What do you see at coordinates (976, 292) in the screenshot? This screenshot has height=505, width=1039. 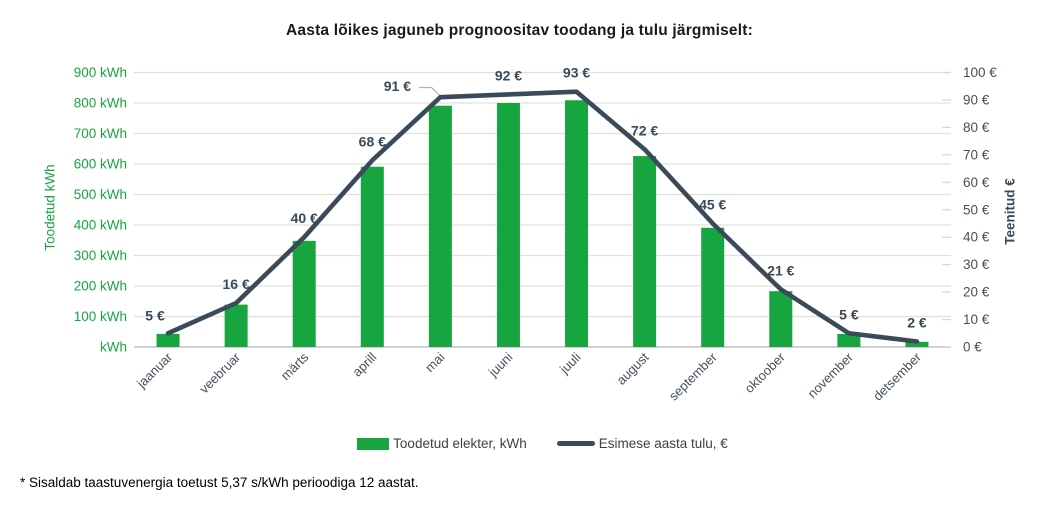 I see `right-axis-tick-label: 20 €` at bounding box center [976, 292].